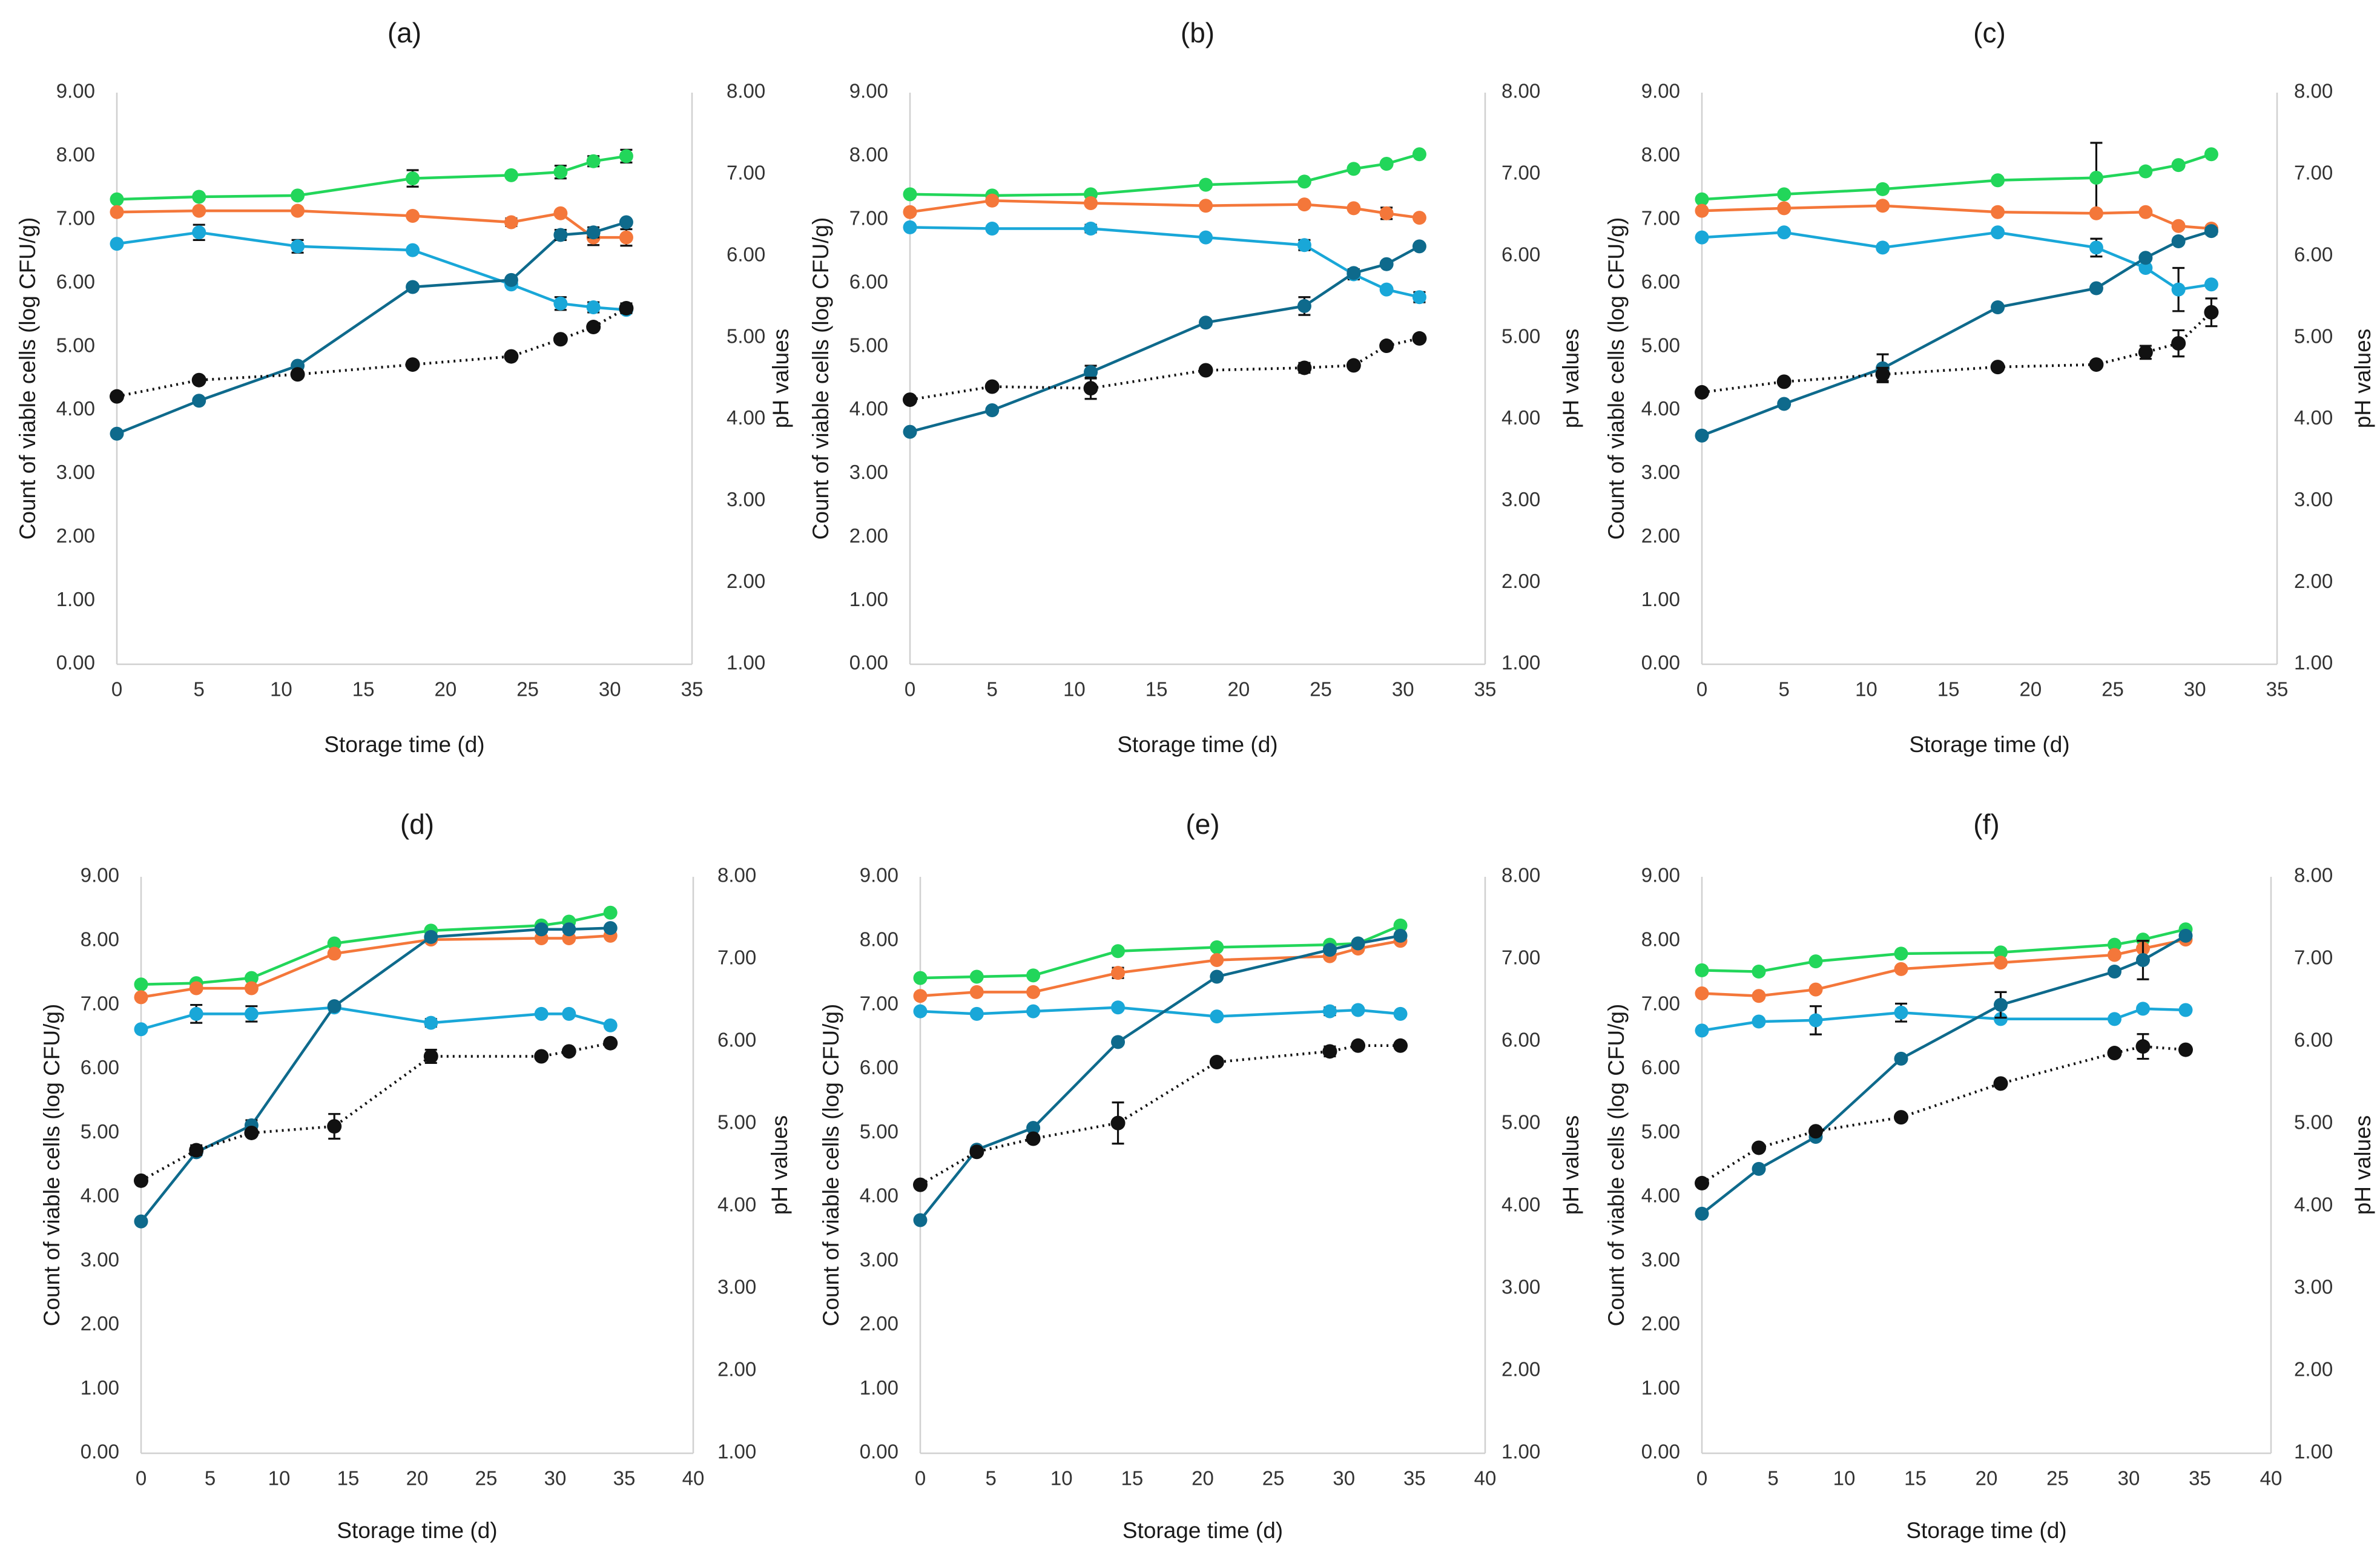  What do you see at coordinates (1521, 958) in the screenshot?
I see `y2-tick-label: 7.00` at bounding box center [1521, 958].